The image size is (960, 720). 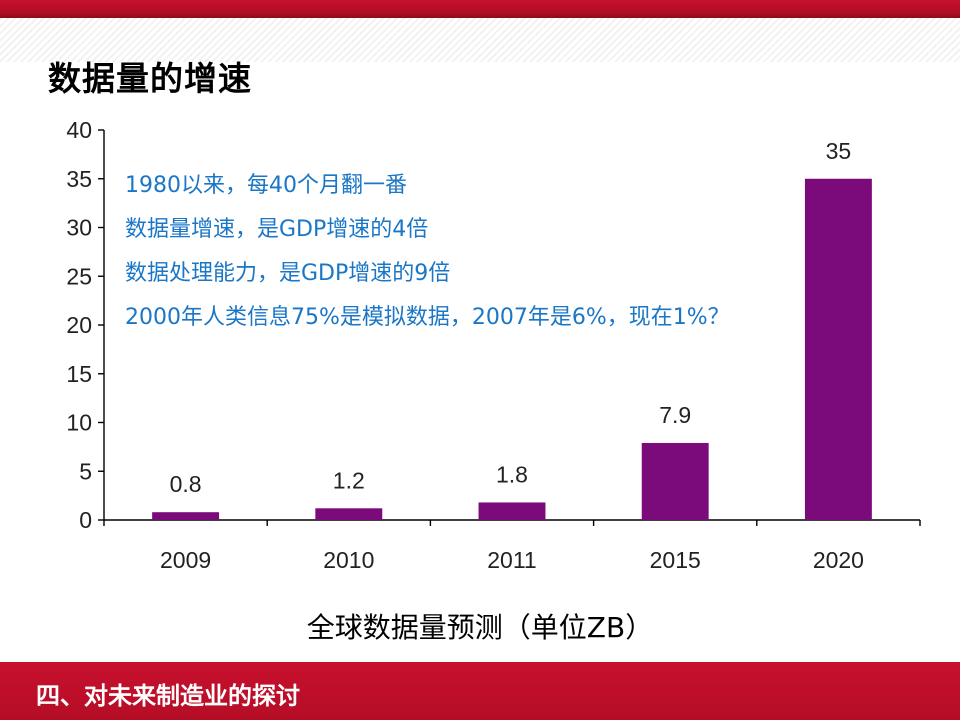 I want to click on y-tick-label: 35, so click(x=79, y=179).